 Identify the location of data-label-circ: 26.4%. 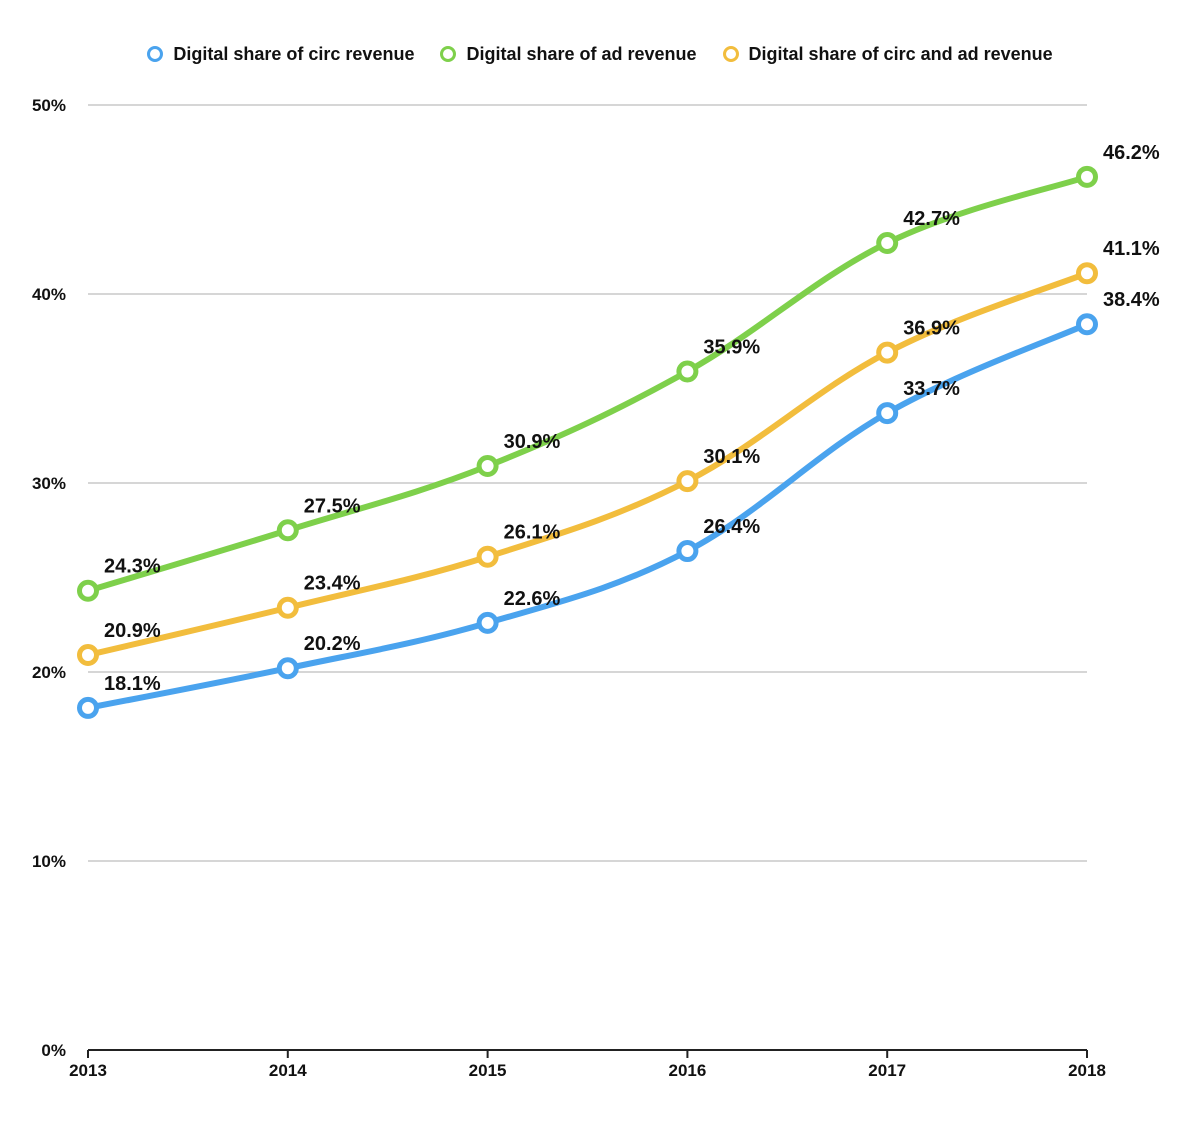
(731, 527).